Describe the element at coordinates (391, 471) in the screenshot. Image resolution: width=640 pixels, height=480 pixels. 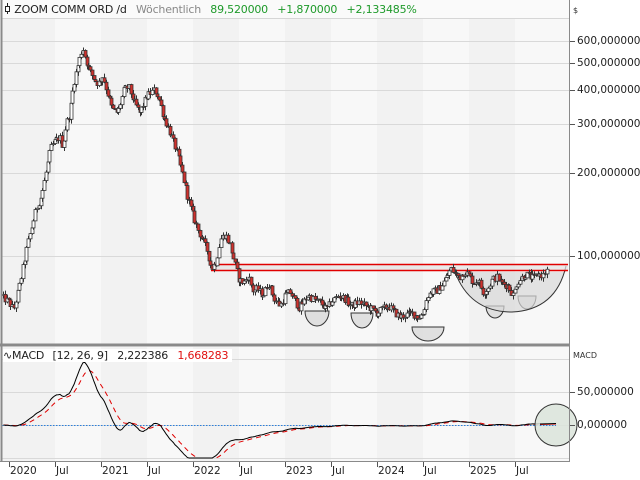
I see `time-tick-label: 2024` at that location.